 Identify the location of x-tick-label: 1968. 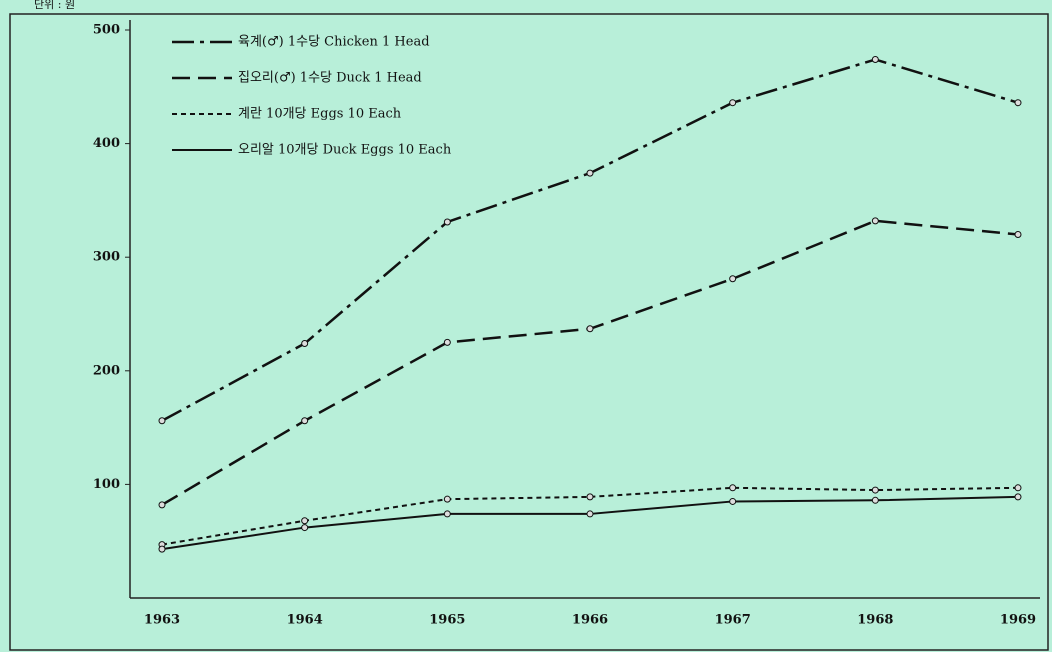
(875, 620).